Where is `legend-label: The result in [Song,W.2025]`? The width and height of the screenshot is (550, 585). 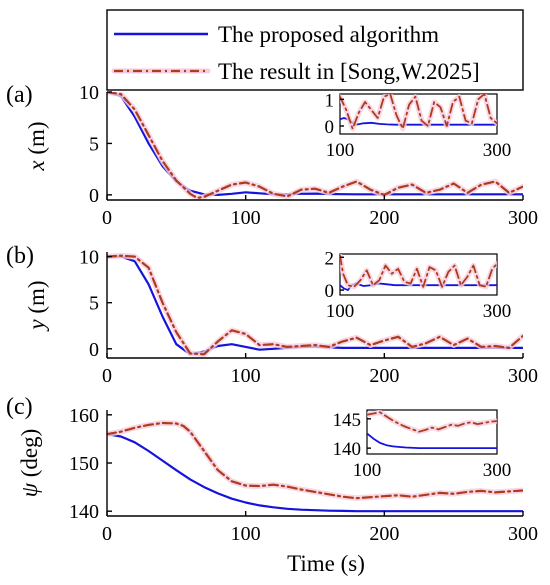 legend-label: The result in [Song,W.2025] is located at coordinates (349, 71).